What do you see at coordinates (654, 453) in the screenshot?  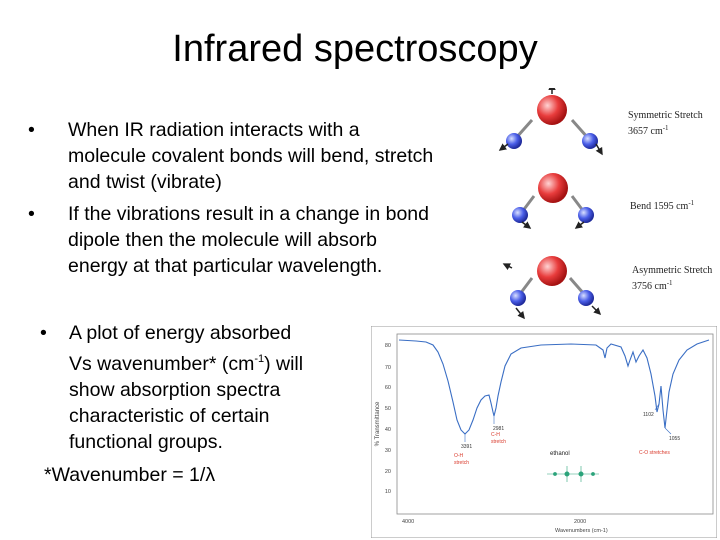 I see `svg-text: C-O stretches` at bounding box center [654, 453].